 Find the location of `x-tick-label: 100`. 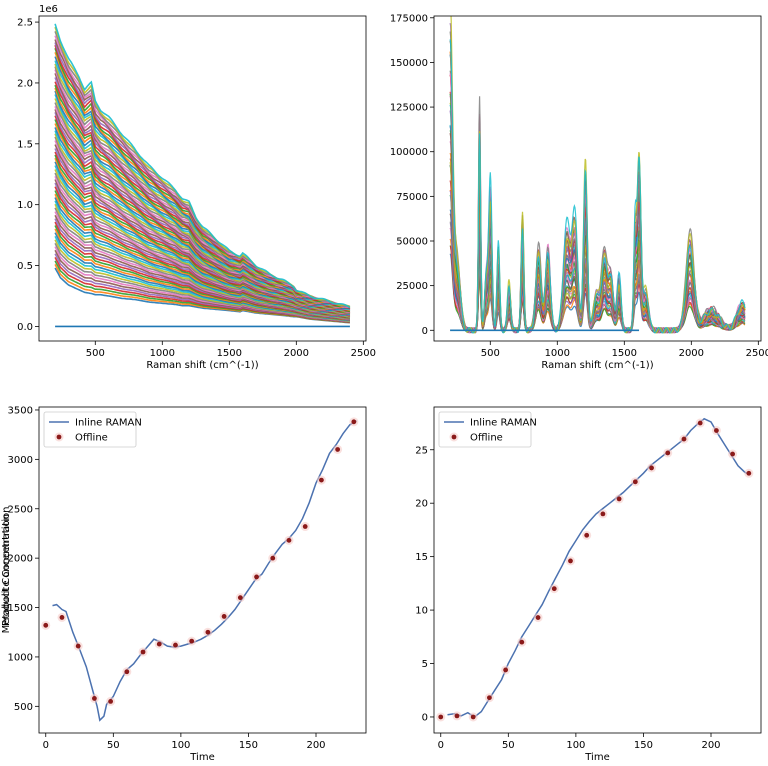

x-tick-label: 100 is located at coordinates (180, 745).